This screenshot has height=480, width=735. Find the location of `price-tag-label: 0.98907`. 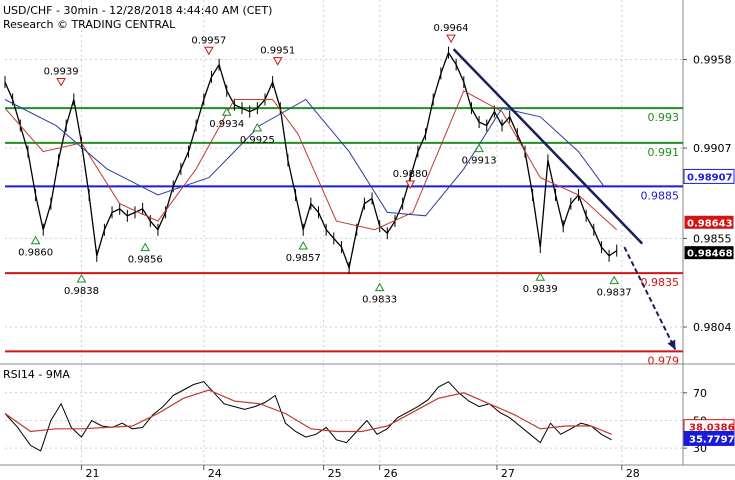

price-tag-label: 0.98907 is located at coordinates (710, 177).